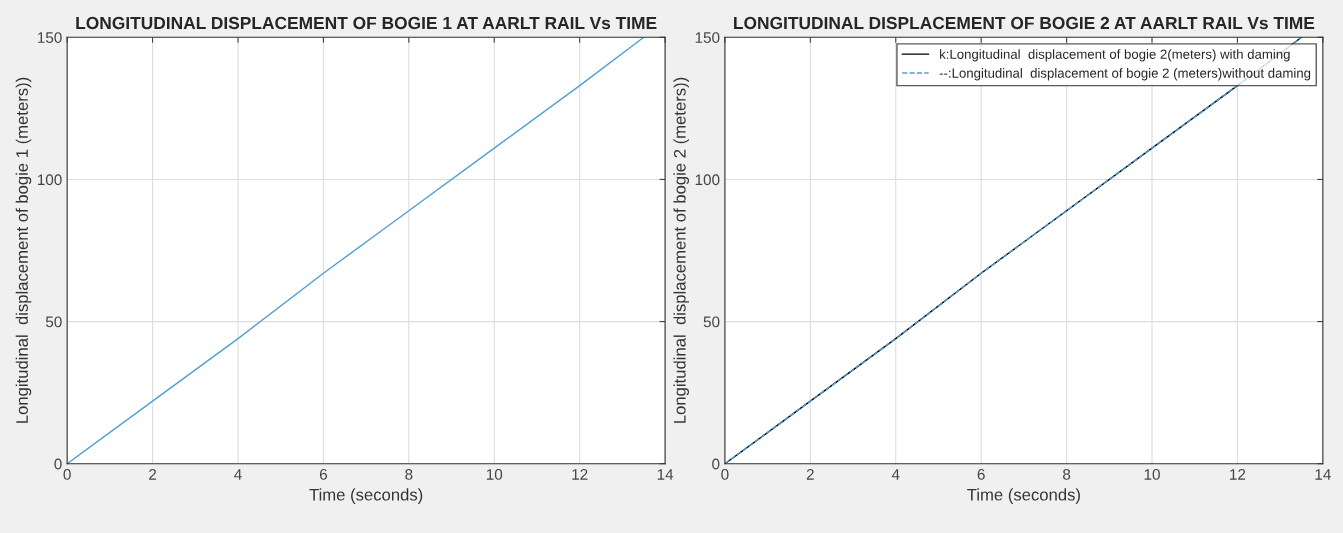  I want to click on chart-title: LONGITUDINAL DISPLACEMENT OF BOGIE 1 AT AARLT RAIL Vs TIME, so click(366, 23).